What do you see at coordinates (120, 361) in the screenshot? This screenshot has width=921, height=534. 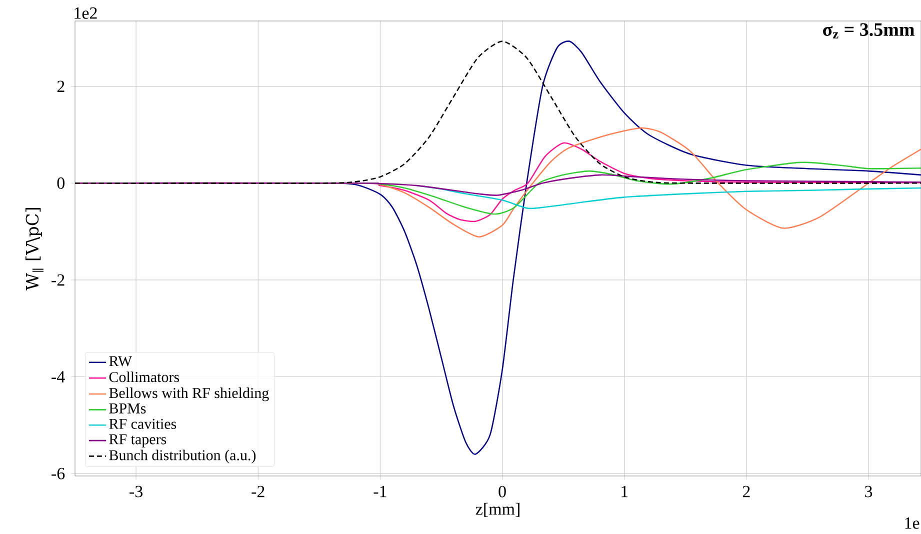 I see `legend-label: RW` at bounding box center [120, 361].